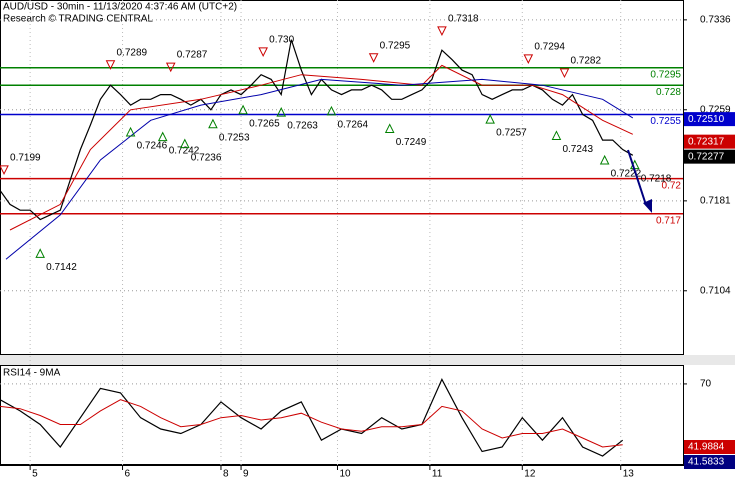 This screenshot has width=735, height=480. Describe the element at coordinates (78, 19) in the screenshot. I see `chart-subtitle: Research © TRADING CENTRAL` at that location.